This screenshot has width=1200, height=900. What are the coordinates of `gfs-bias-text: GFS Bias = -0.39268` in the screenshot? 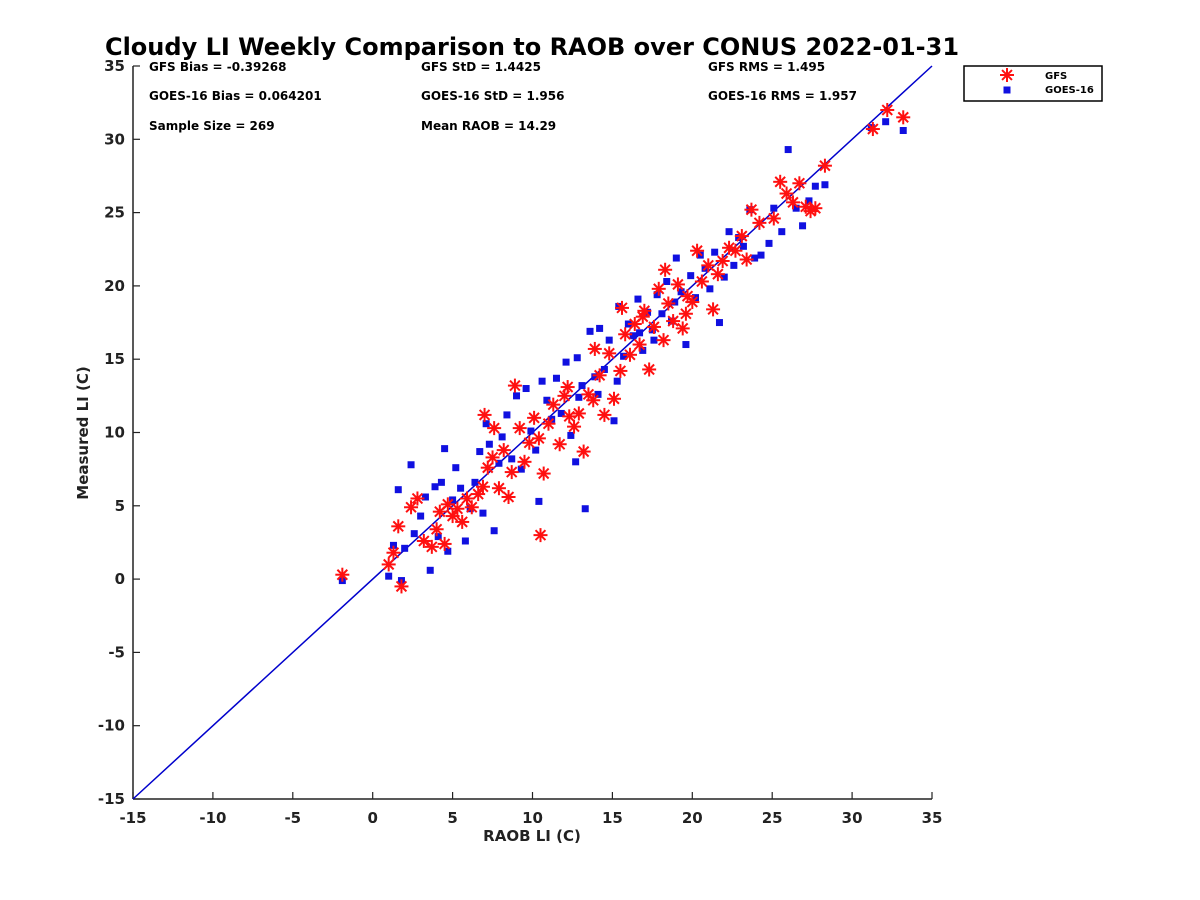 It's located at (217, 67).